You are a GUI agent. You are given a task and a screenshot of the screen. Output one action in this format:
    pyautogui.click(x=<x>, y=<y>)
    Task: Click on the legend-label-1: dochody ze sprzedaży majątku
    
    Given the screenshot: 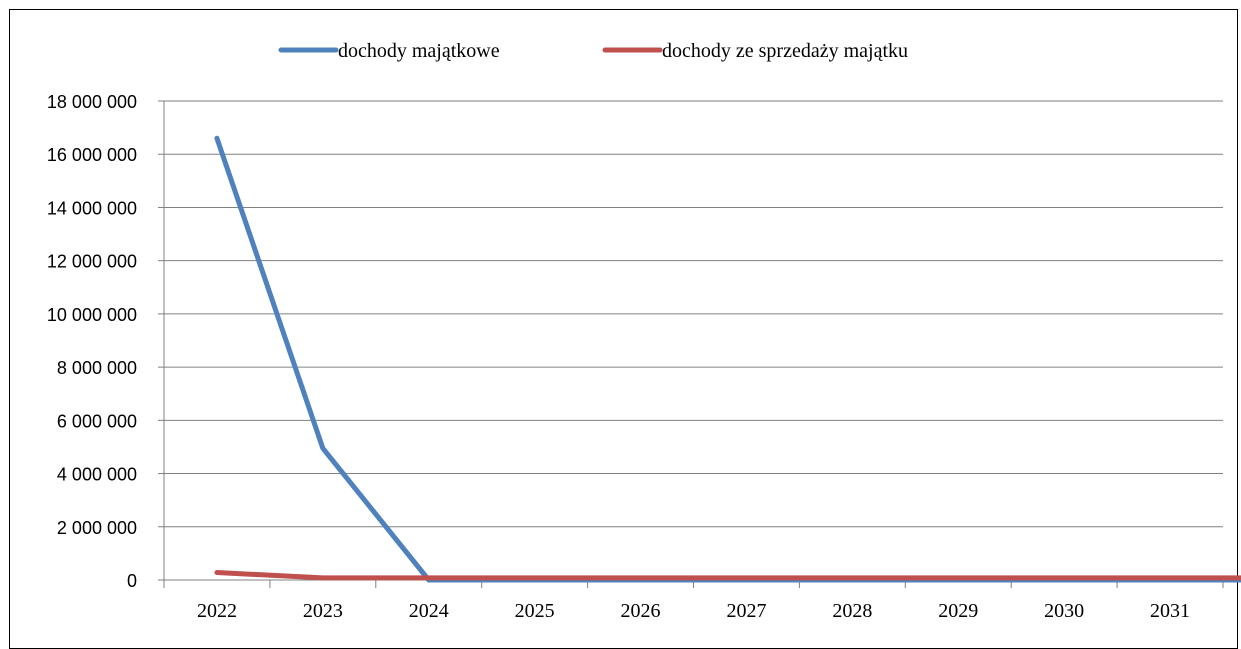 What is the action you would take?
    pyautogui.click(x=785, y=51)
    